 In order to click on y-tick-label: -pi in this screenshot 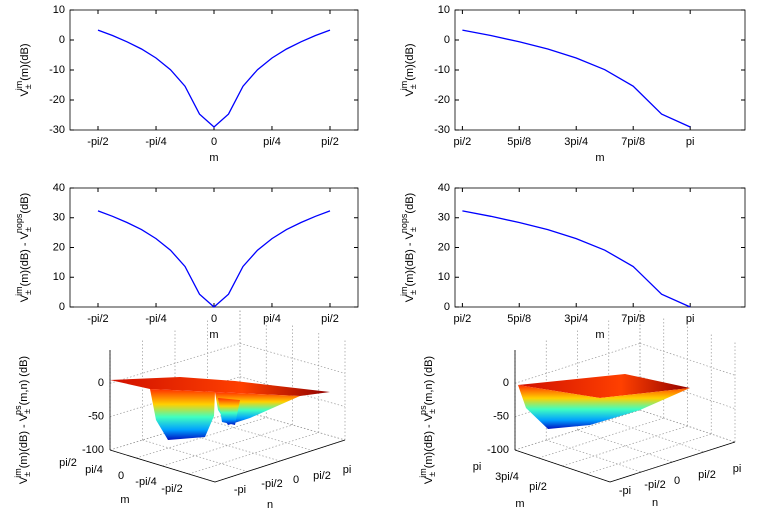, I will do `click(240, 490)`.